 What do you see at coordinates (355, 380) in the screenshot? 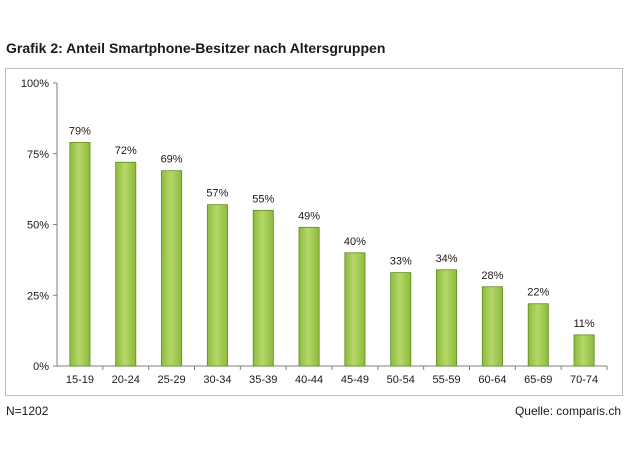
I see `x-tick-label: 45-49` at bounding box center [355, 380].